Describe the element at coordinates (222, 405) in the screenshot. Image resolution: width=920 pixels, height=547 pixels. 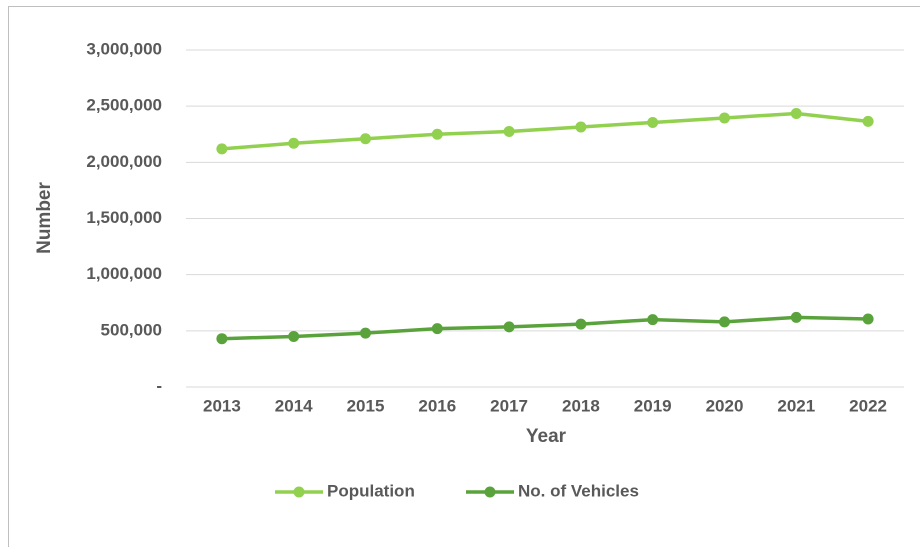
I see `x-tick-label: 2013` at that location.